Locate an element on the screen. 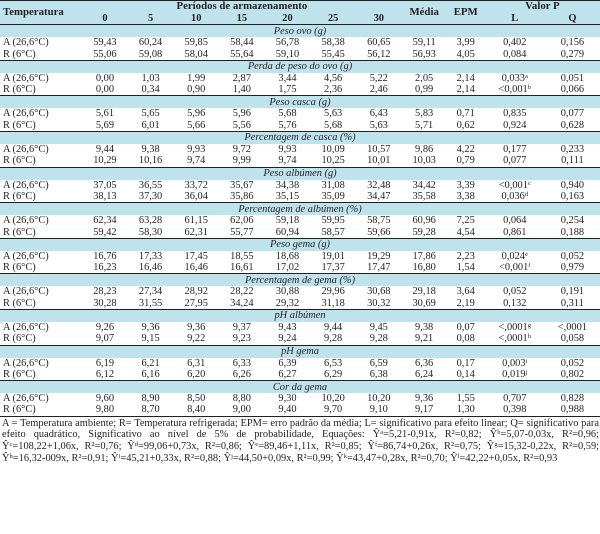 This screenshot has height=534, width=600. quadratic-p-value: 0,279 is located at coordinates (572, 54).